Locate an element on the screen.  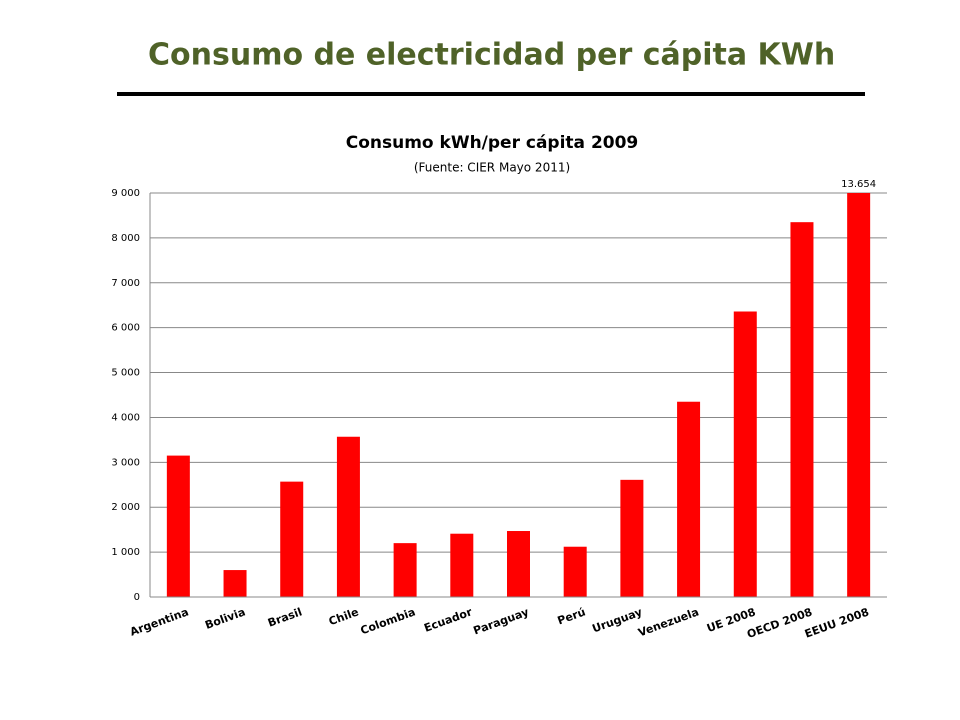
y-tick-label: 8 000 is located at coordinates (125, 238).